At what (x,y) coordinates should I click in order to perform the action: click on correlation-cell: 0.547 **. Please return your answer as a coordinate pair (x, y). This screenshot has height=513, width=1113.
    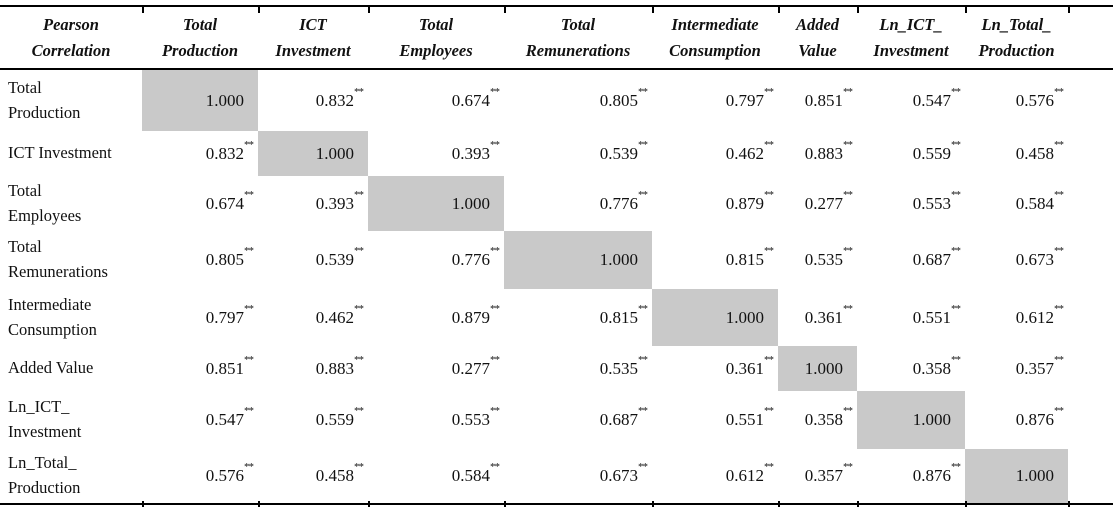
    Looking at the image, I should click on (229, 417).